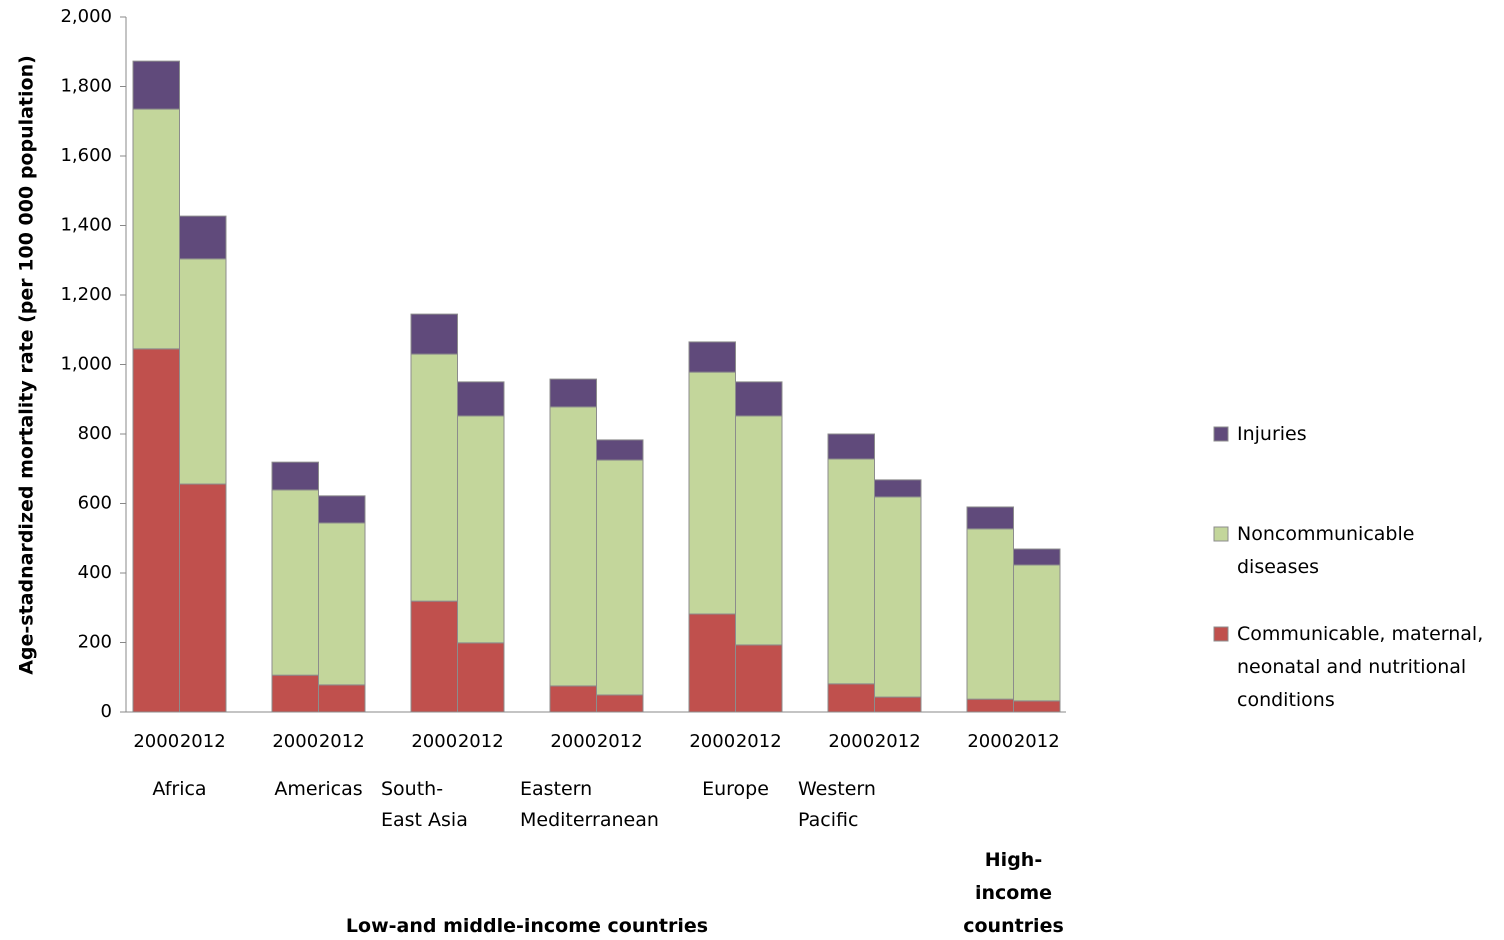  I want to click on y-tick-label: 800, so click(95, 433).